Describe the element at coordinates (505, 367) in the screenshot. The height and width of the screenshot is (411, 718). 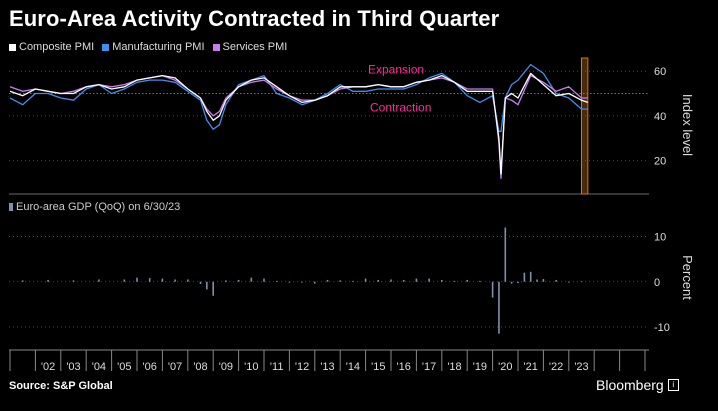
I see `x-tick-label: '20` at that location.